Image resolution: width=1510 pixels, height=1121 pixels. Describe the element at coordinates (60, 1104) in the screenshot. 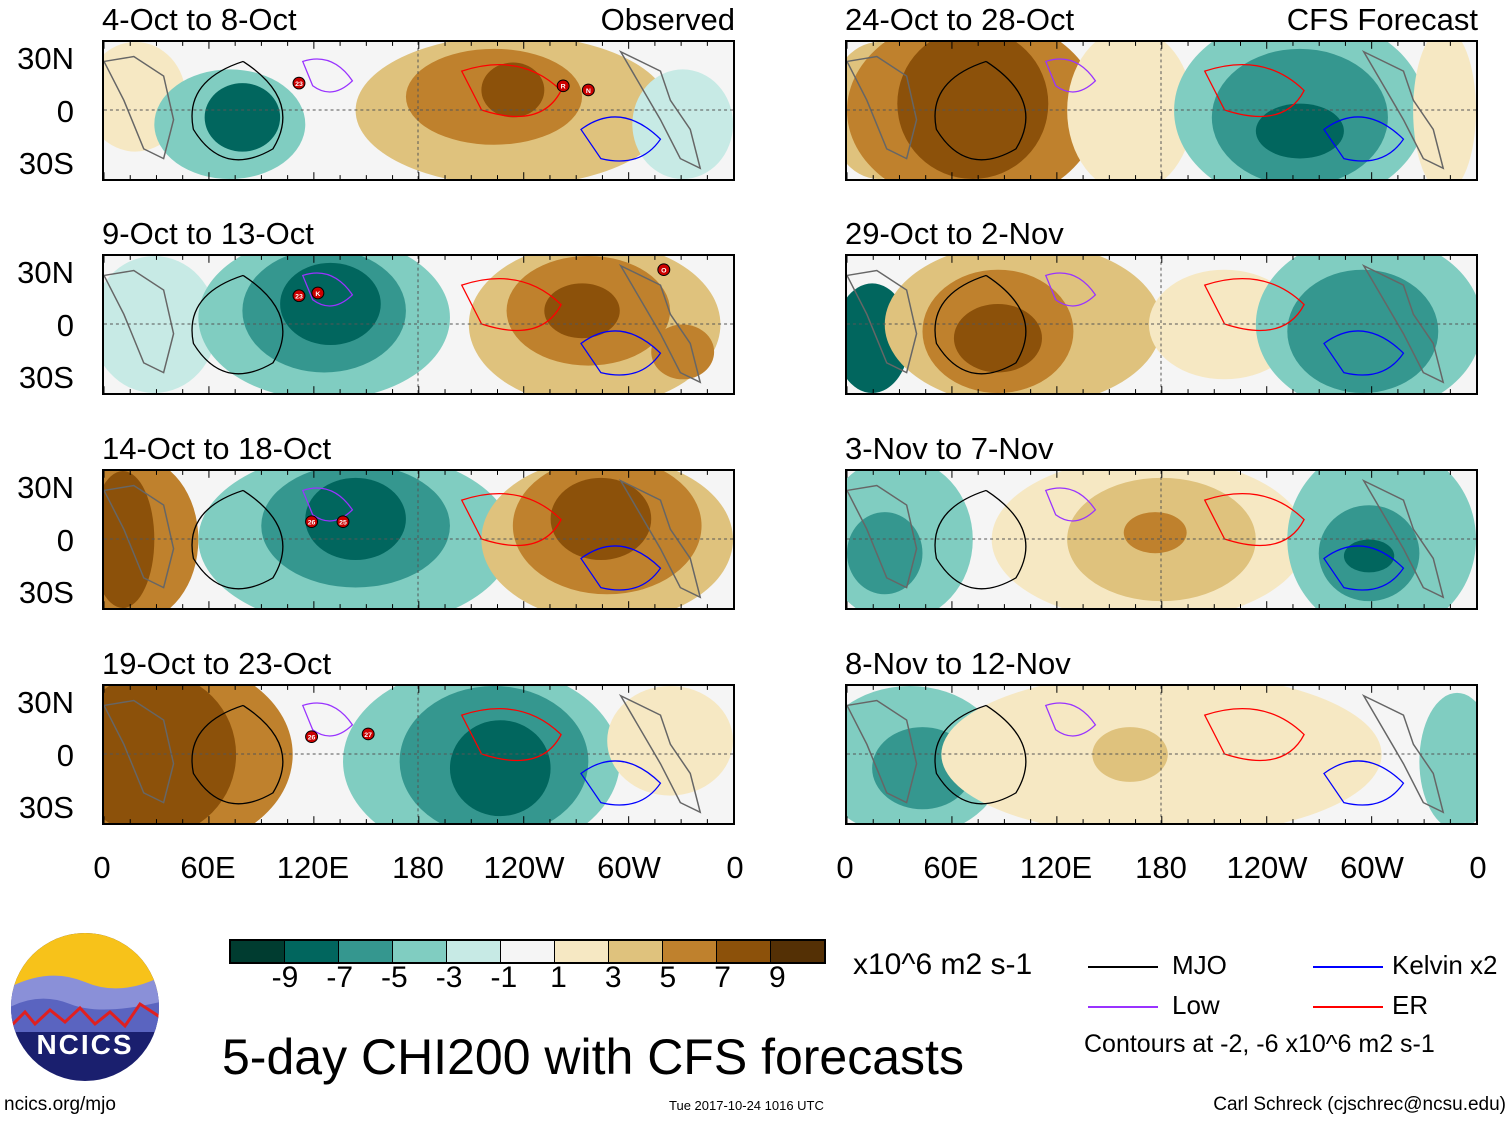

I see `site-url: ncics.org/mjo` at that location.